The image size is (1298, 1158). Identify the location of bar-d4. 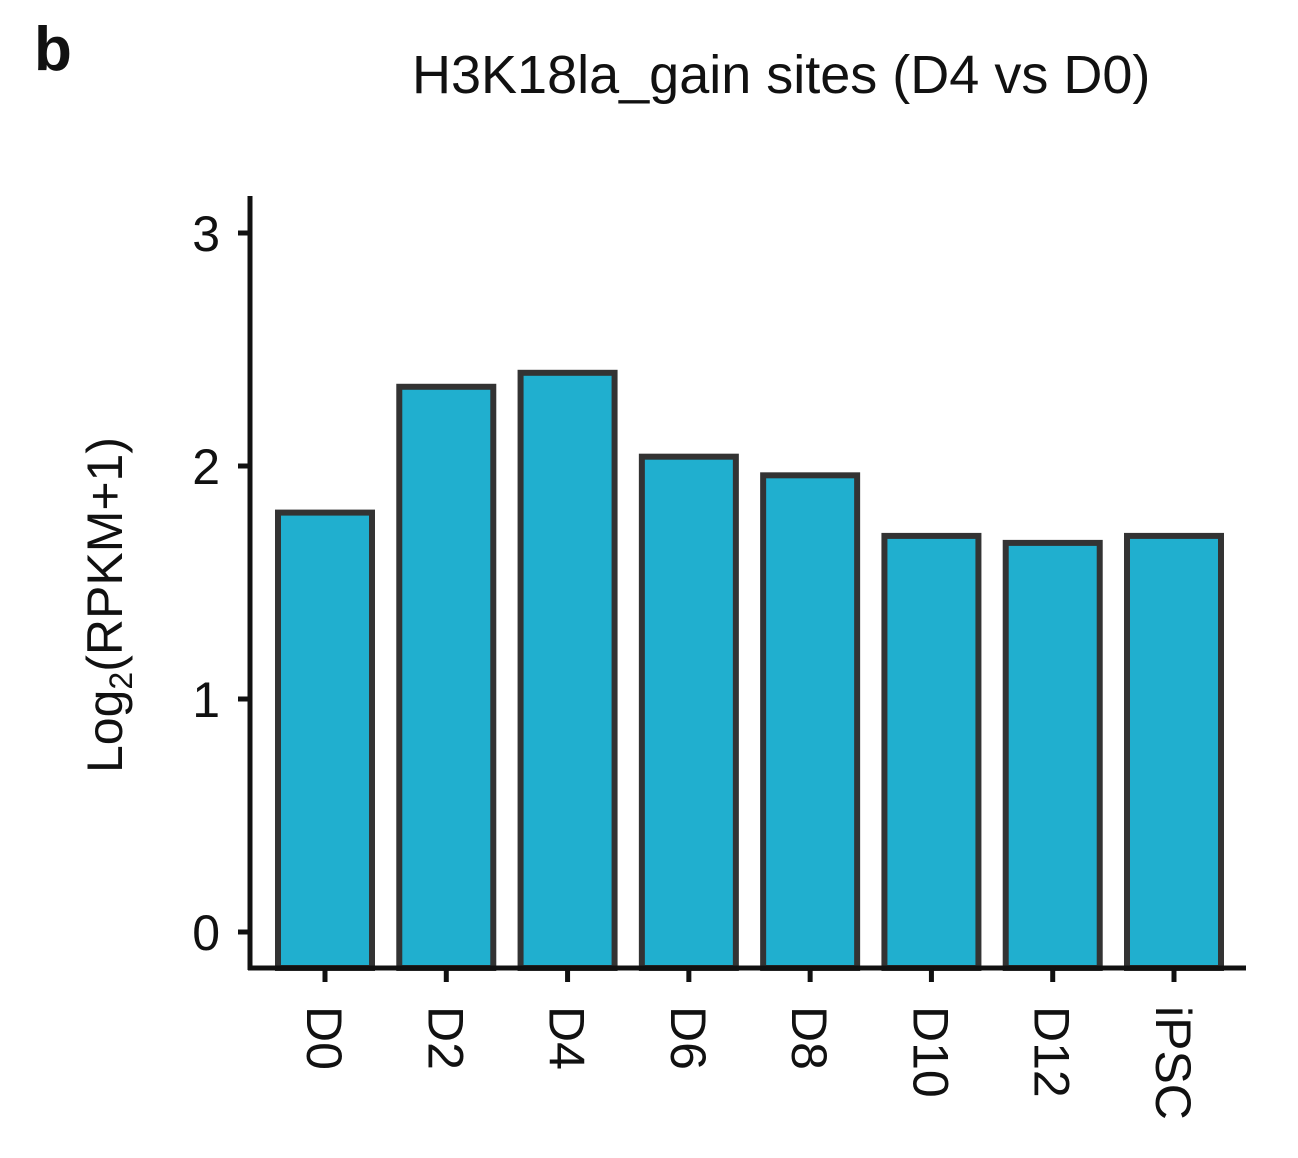
(567, 670).